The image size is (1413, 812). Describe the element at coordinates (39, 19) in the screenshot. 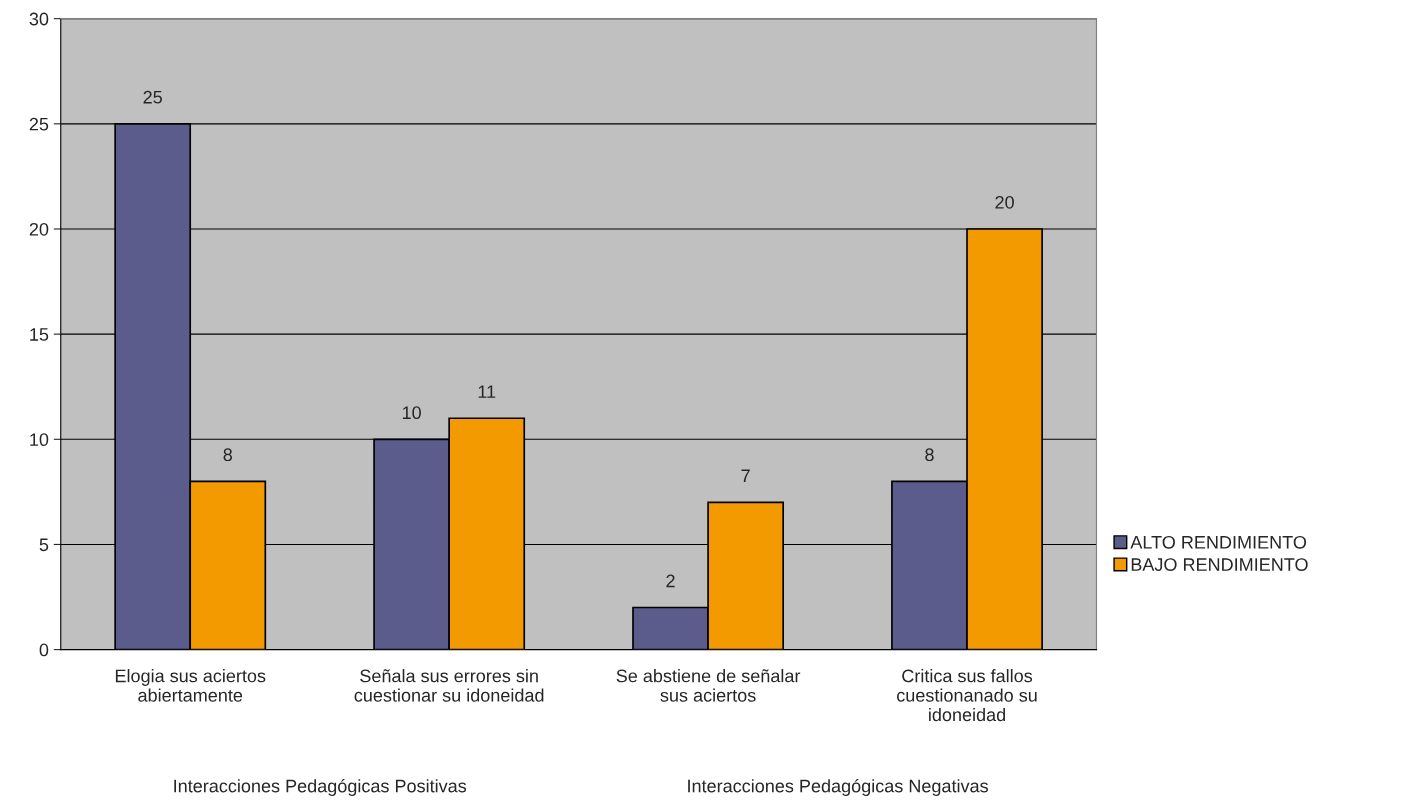

I see `y-tick-label: 30` at that location.